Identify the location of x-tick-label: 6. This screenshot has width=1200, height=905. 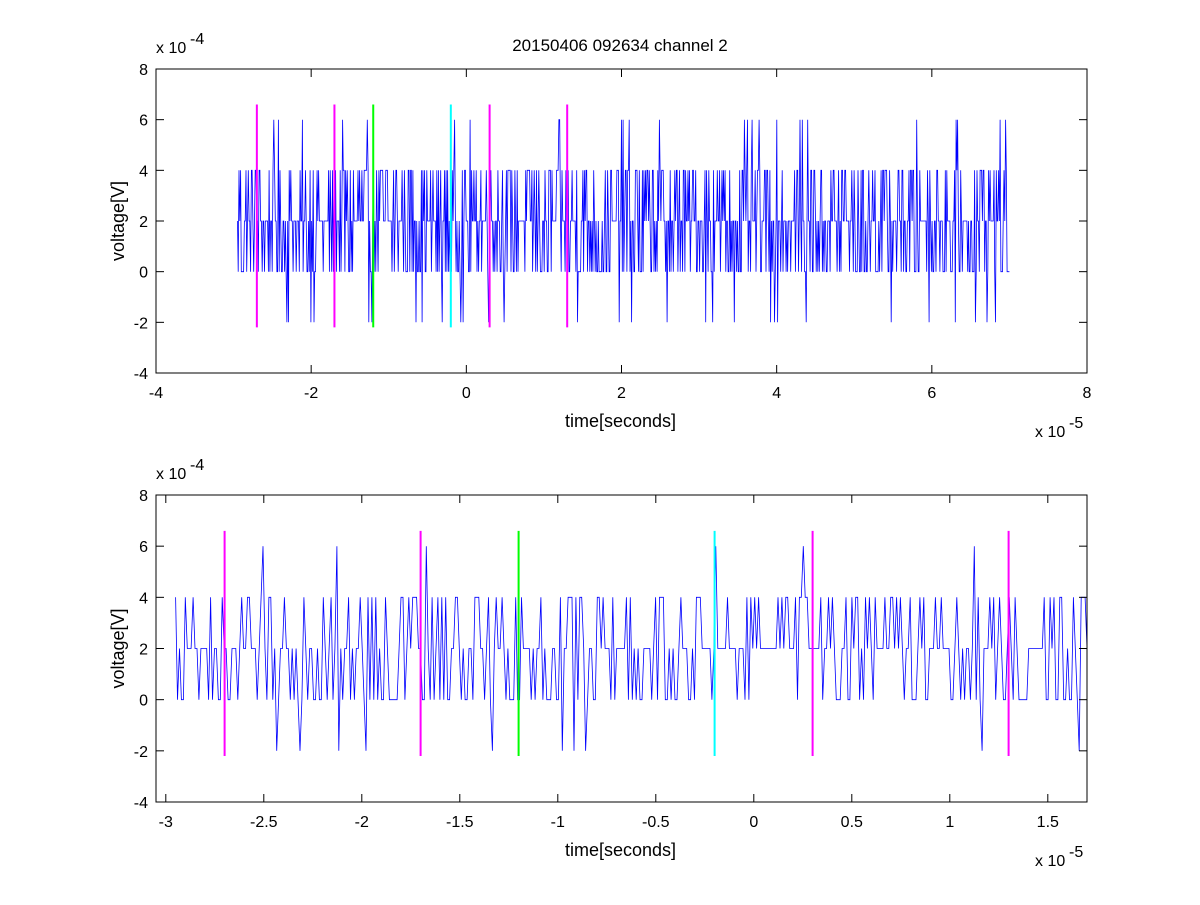
(931, 393).